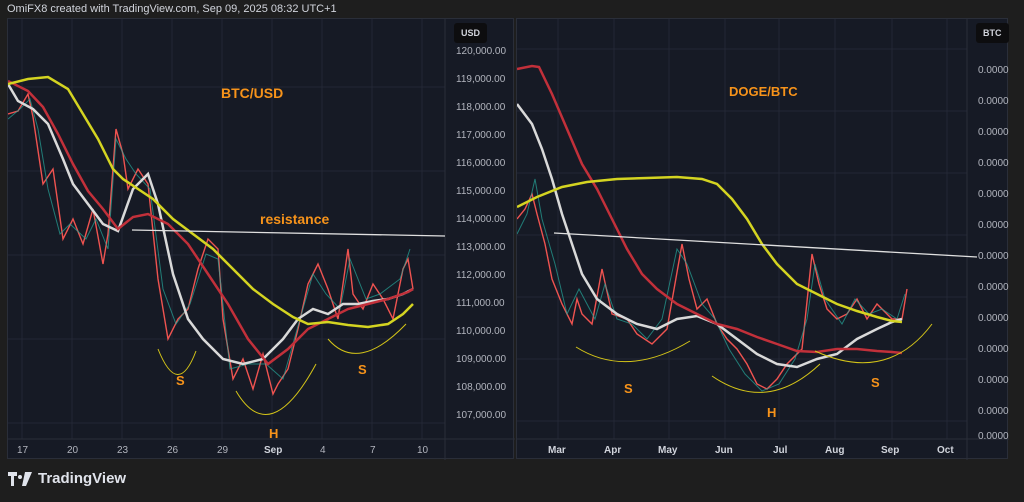  What do you see at coordinates (481, 163) in the screenshot?
I see `y-tick: 116,000.00` at bounding box center [481, 163].